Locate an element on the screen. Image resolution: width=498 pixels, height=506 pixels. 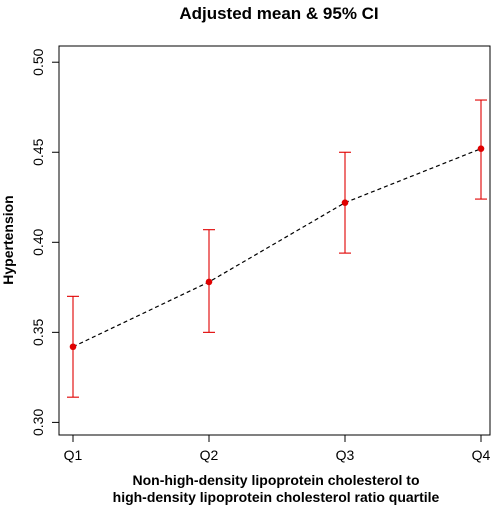
y-tick-label: 0.45 is located at coordinates (38, 151).